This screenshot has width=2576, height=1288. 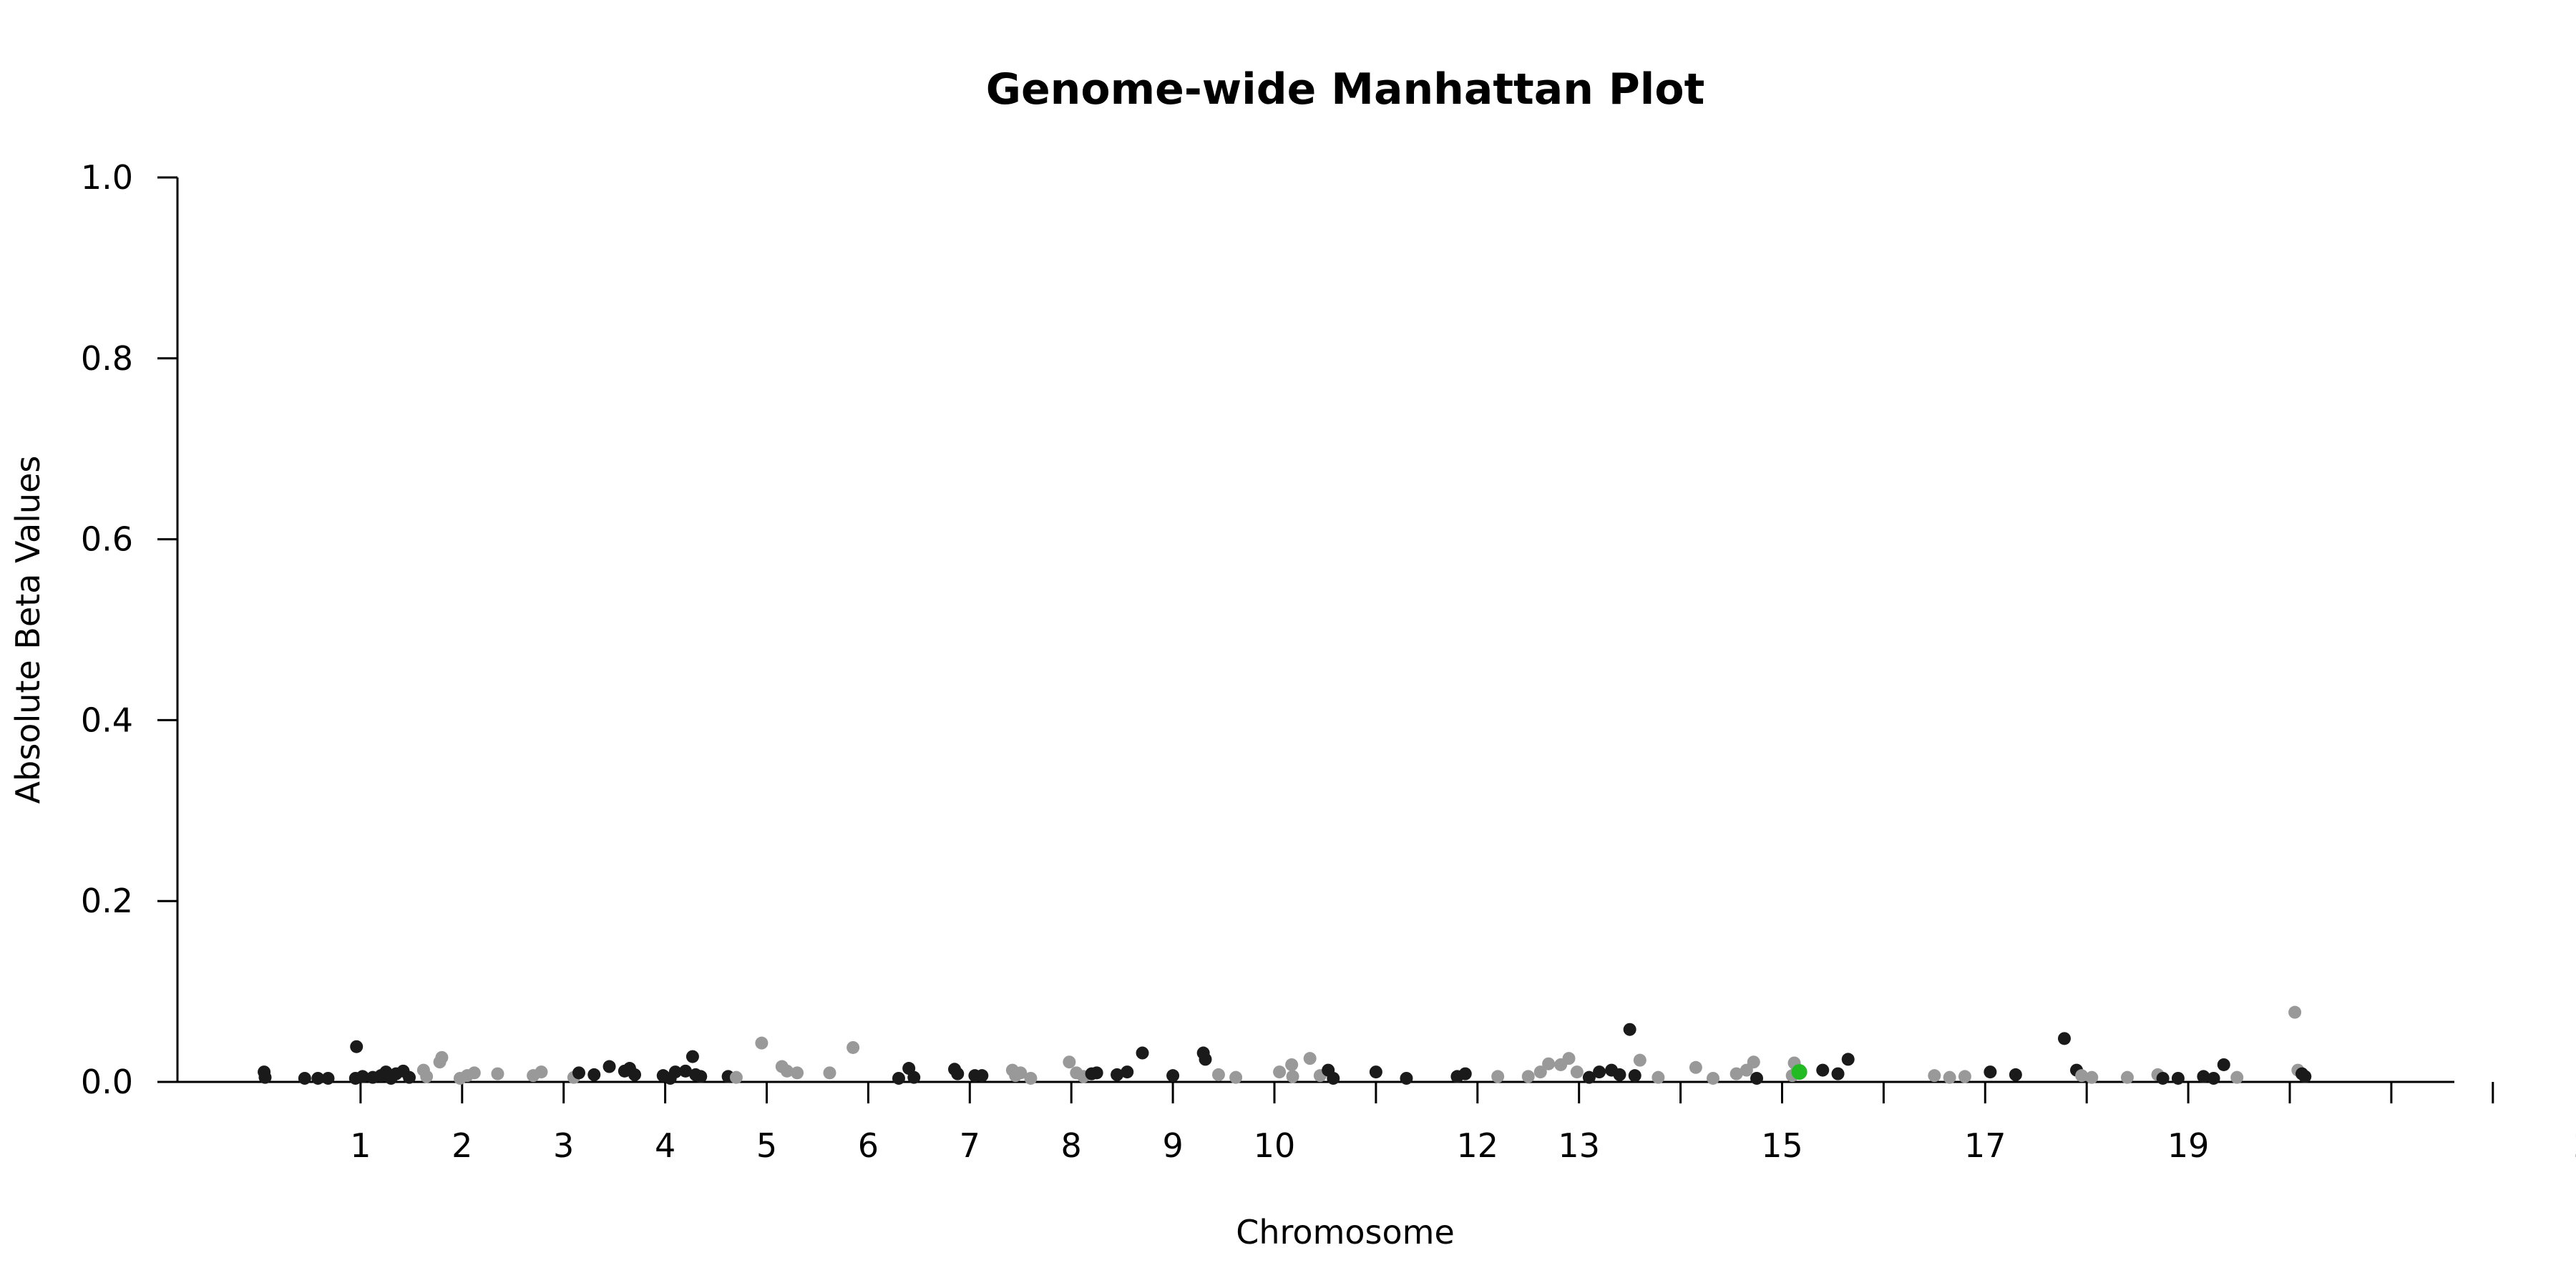 I want to click on x-tick-label: 6, so click(x=868, y=1145).